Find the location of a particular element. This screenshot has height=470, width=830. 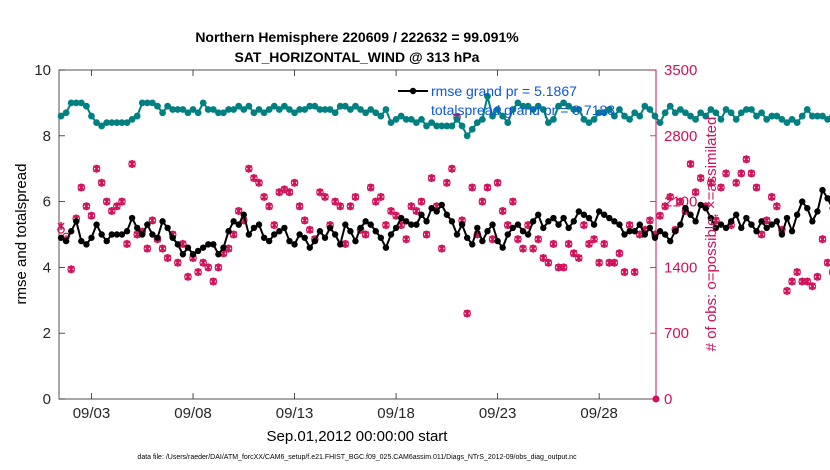

y-axis-left-ticks: 0 2 4 6 8 10 is located at coordinates (49, 235).